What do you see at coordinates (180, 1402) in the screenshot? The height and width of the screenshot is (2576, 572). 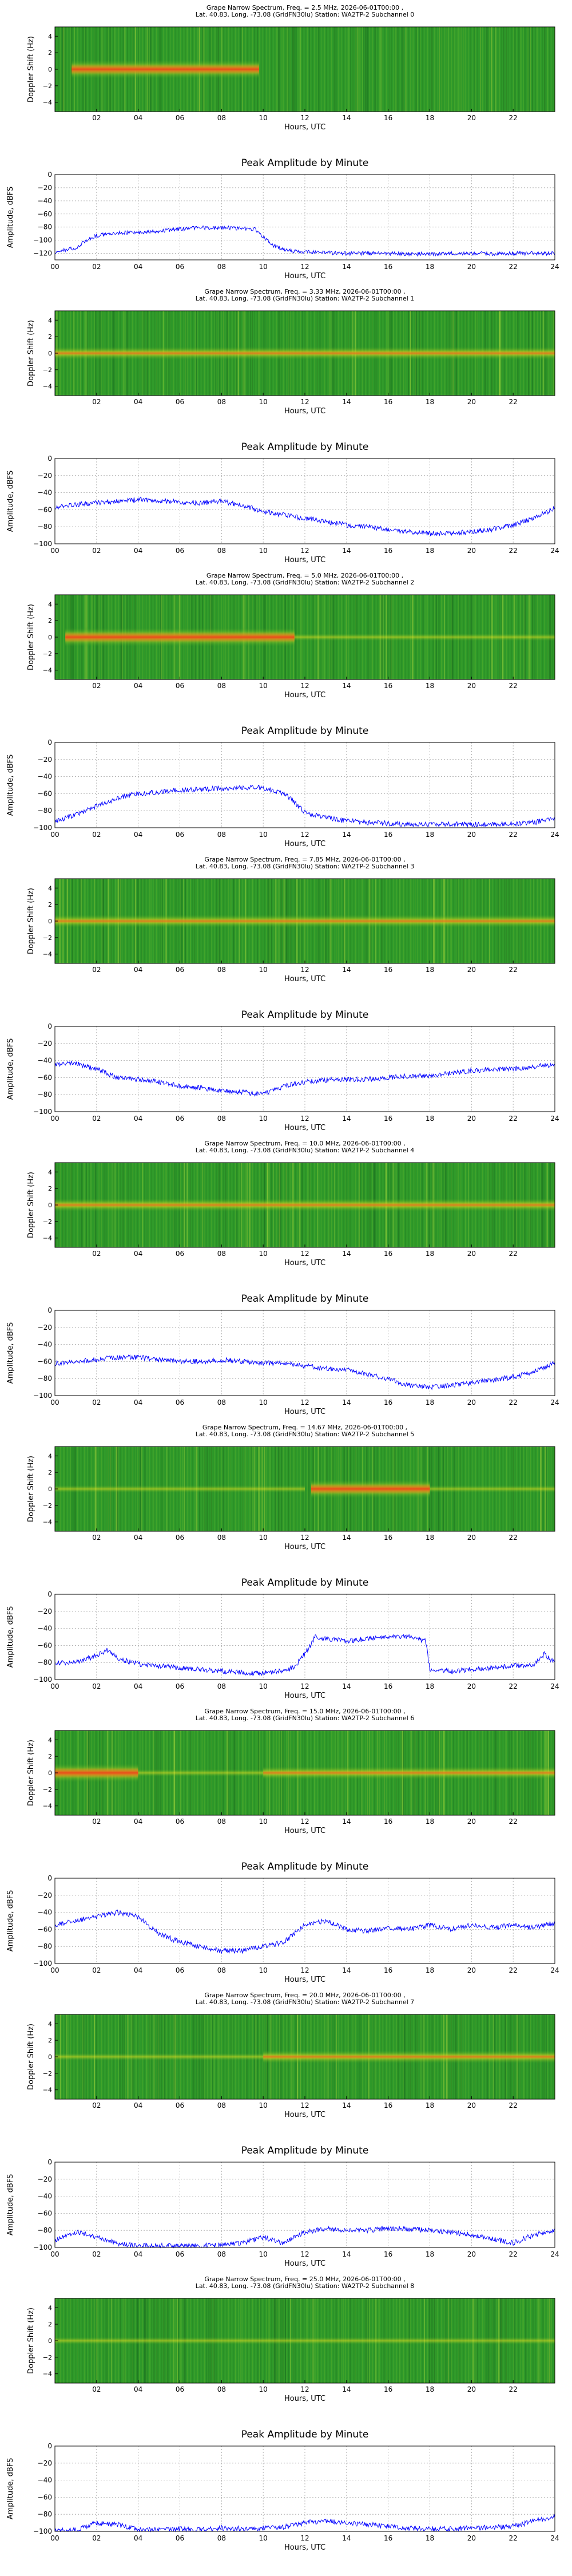 I see `amplitude-xtick-label: 06` at bounding box center [180, 1402].